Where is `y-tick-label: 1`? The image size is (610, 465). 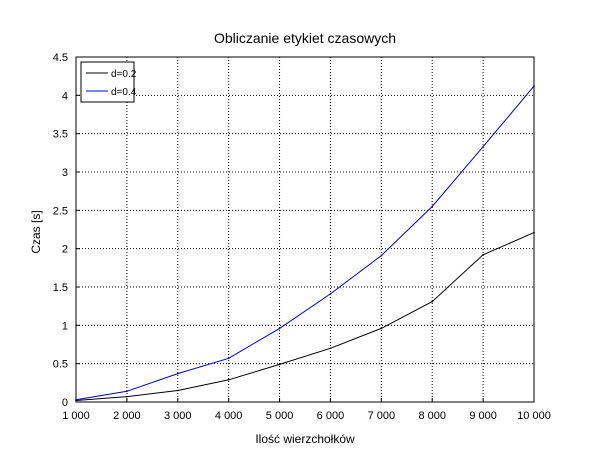
y-tick-label: 1 is located at coordinates (65, 326).